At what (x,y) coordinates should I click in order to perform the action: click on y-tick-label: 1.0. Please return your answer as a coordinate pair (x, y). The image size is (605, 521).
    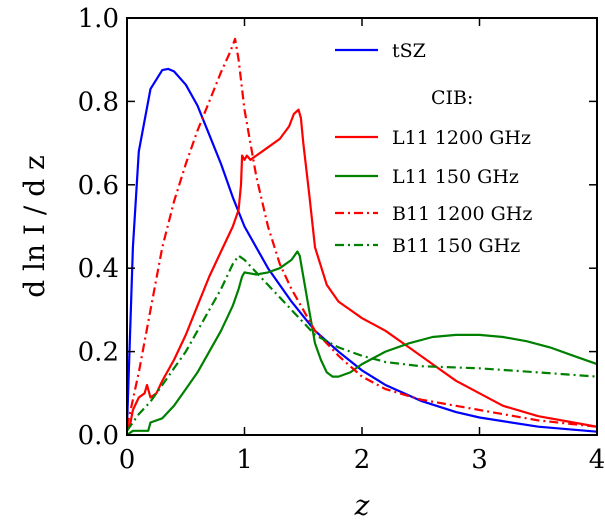
    Looking at the image, I should click on (98, 19).